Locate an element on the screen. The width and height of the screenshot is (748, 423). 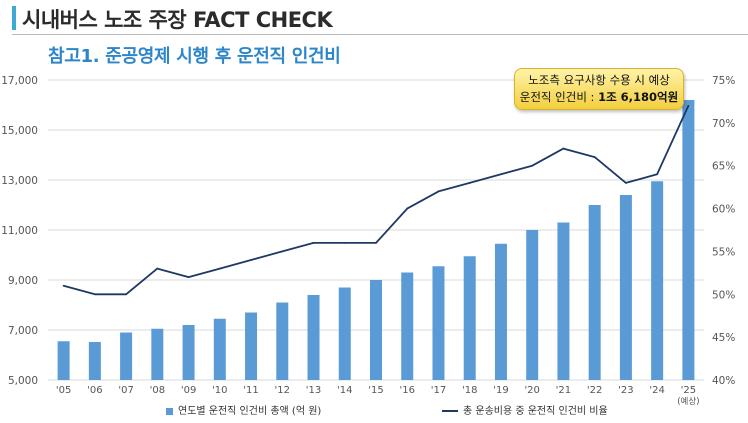
x-tick-label: '12 is located at coordinates (282, 390).